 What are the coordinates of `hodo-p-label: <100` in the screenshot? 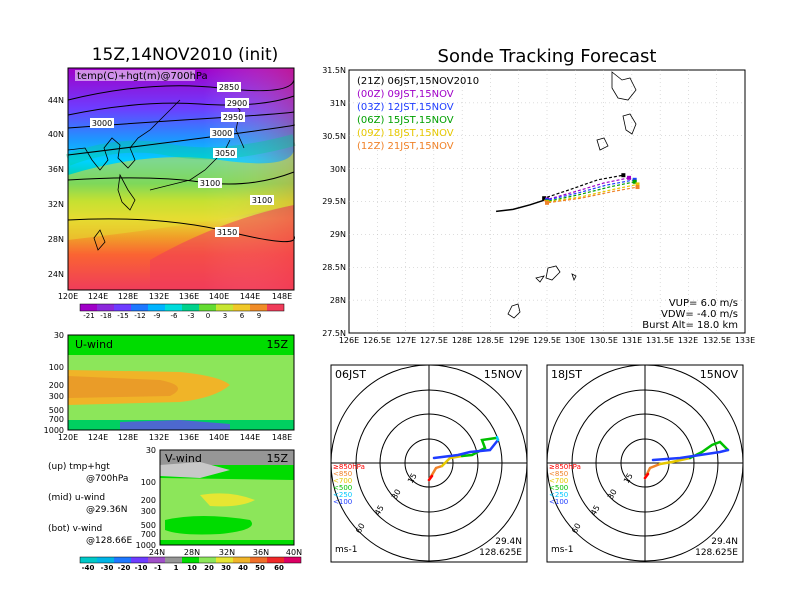 It's located at (342, 502).